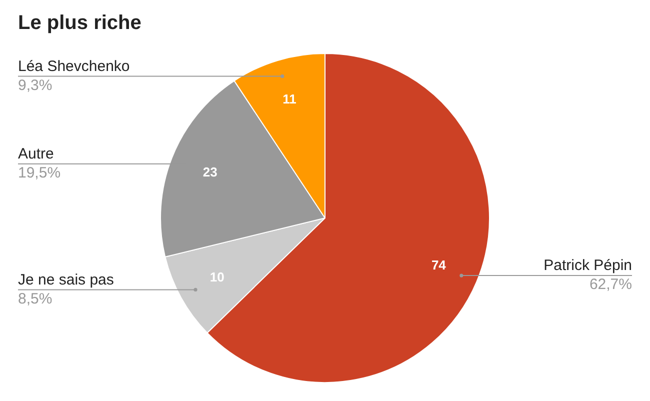  I want to click on data-label: 8,5%, so click(35, 299).